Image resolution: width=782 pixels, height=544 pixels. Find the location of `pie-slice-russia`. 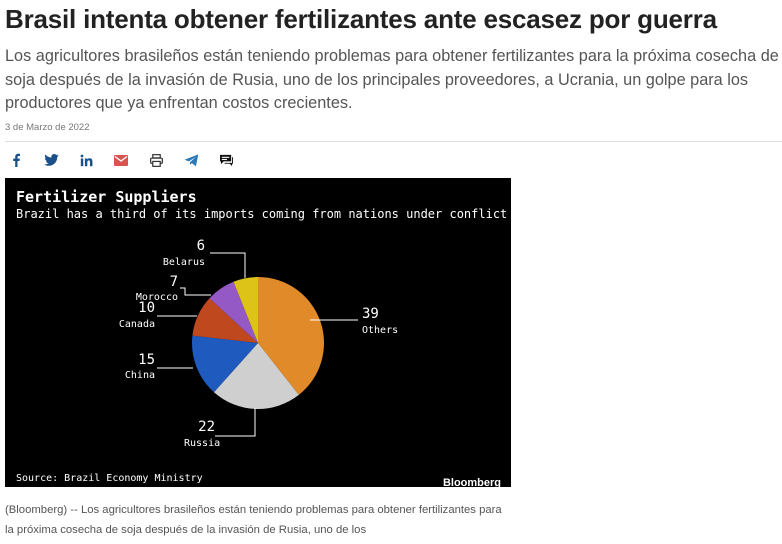

pie-slice-russia is located at coordinates (256, 376).